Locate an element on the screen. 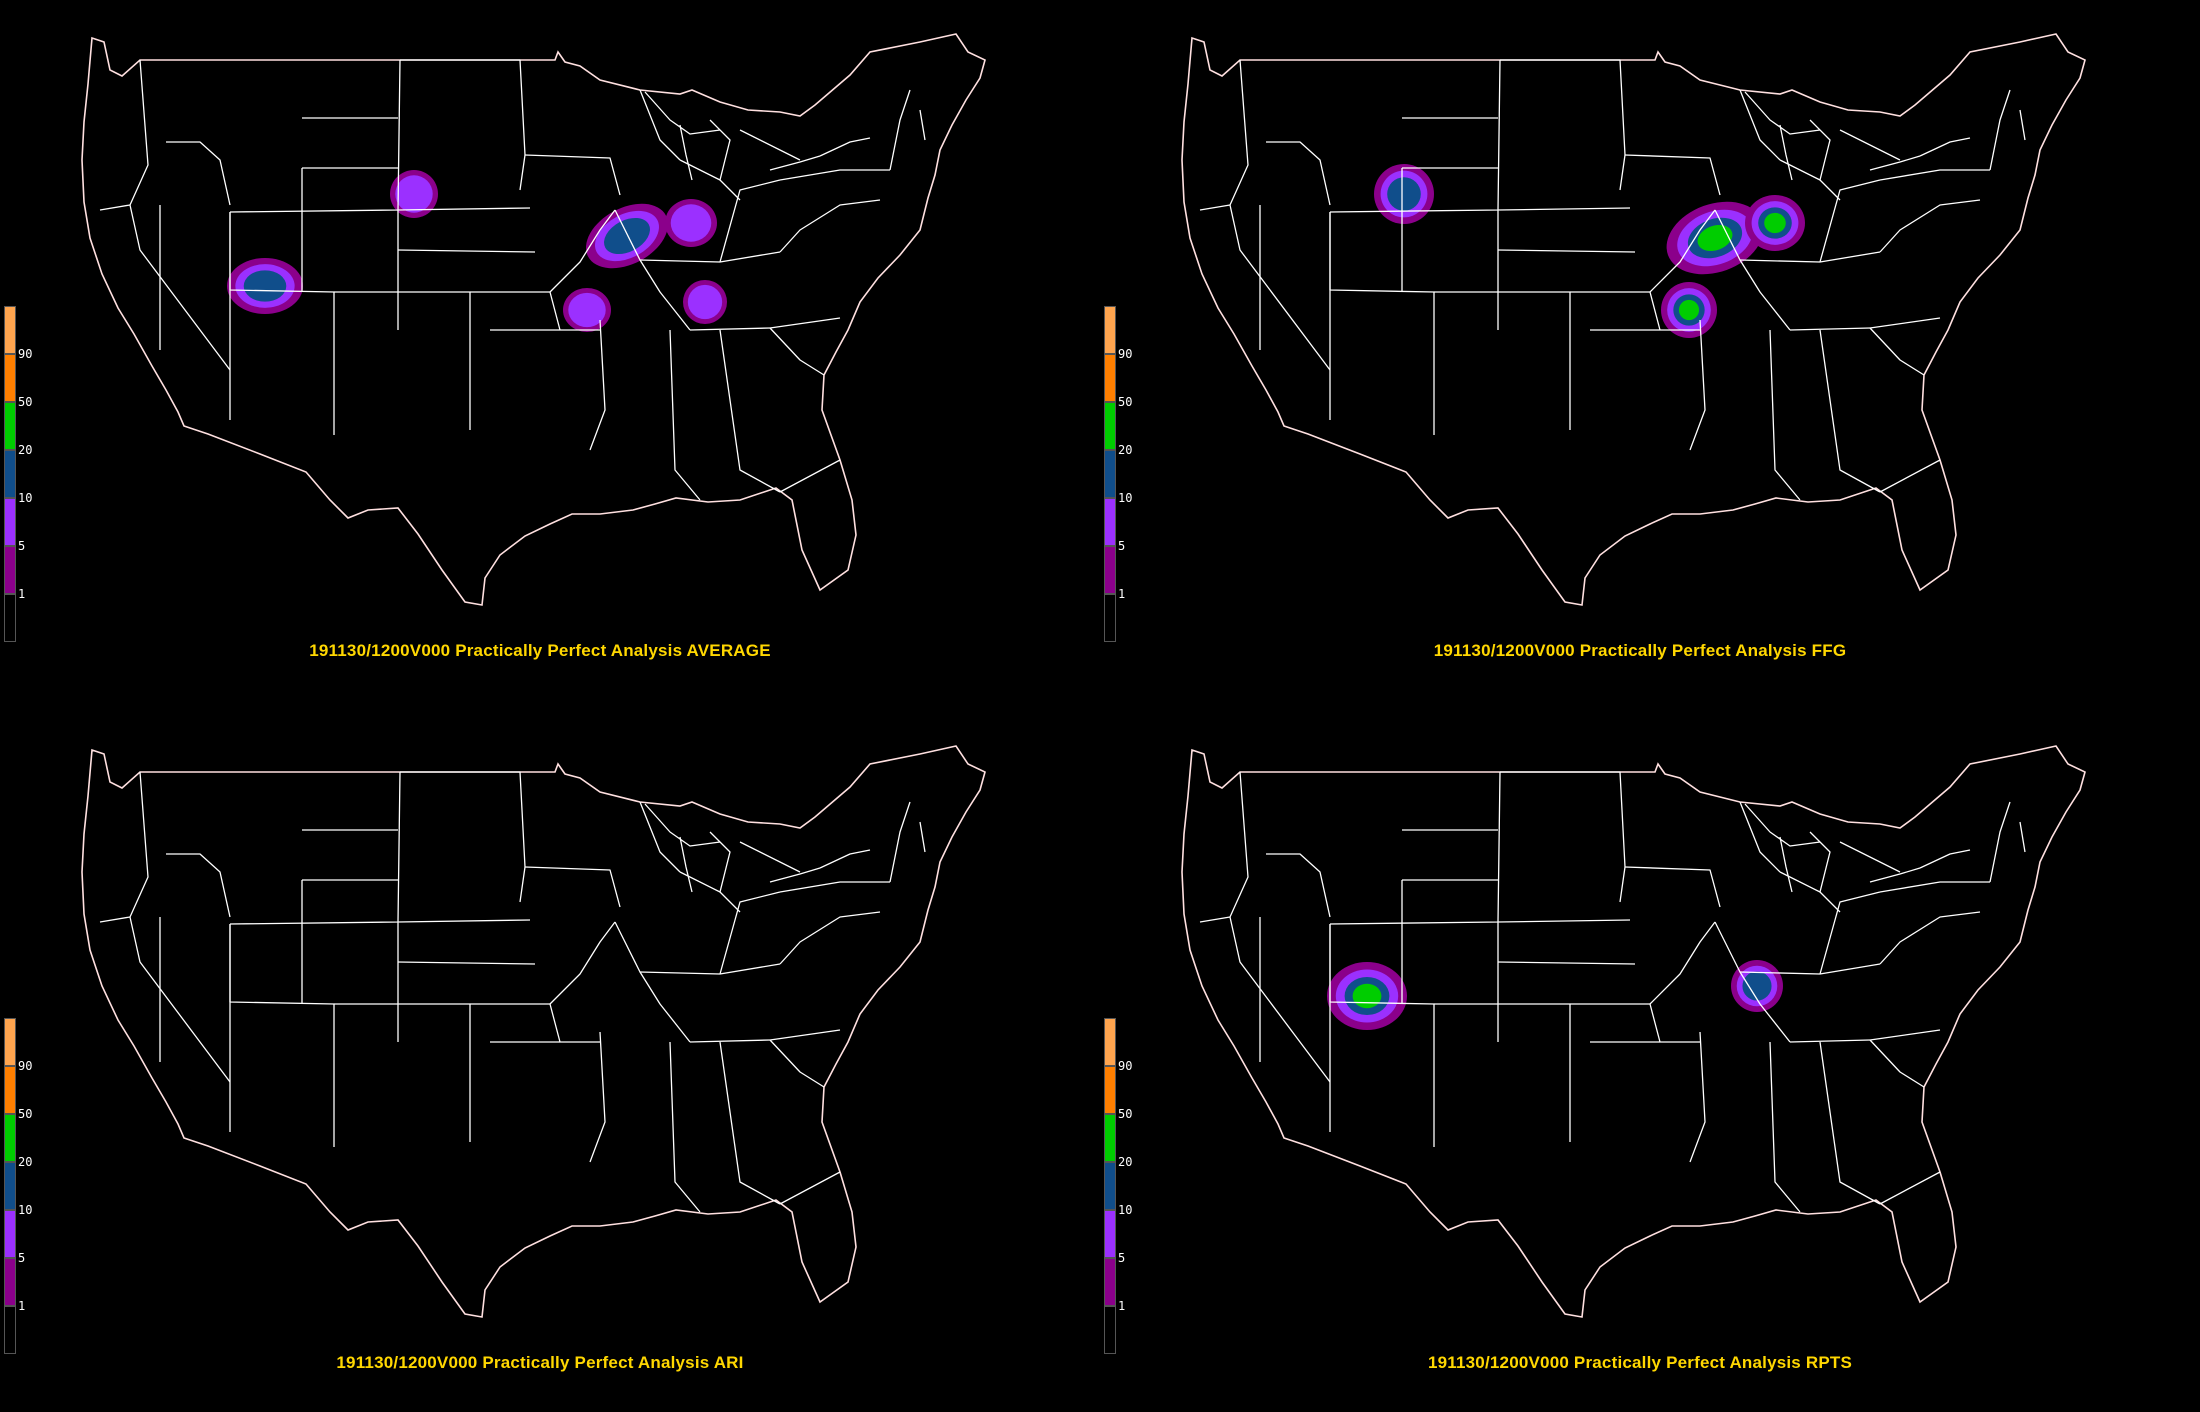 This screenshot has height=1412, width=2200. colorbar-label-ari-10: 10 is located at coordinates (25, 1210).